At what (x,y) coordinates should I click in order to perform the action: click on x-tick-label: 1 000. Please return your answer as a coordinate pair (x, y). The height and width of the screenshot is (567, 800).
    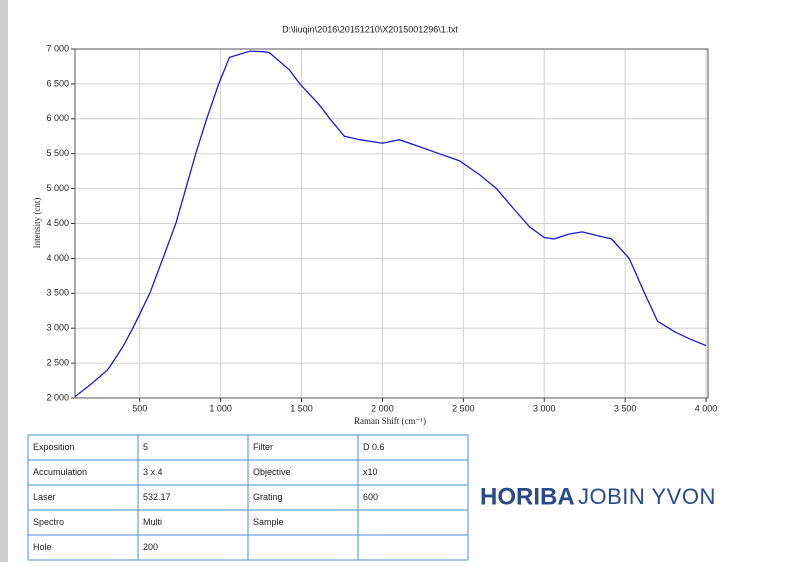
    Looking at the image, I should click on (220, 408).